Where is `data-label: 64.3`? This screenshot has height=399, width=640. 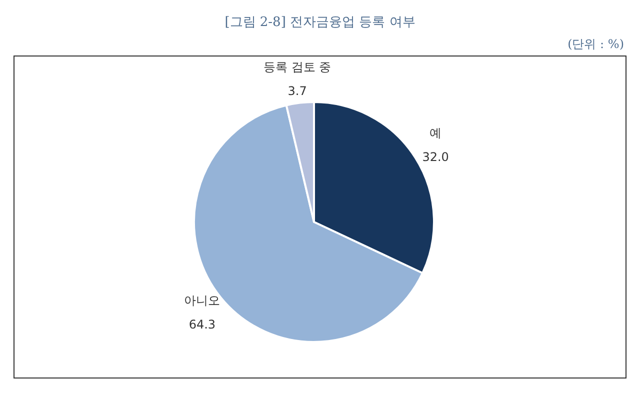
data-label: 64.3 is located at coordinates (202, 325).